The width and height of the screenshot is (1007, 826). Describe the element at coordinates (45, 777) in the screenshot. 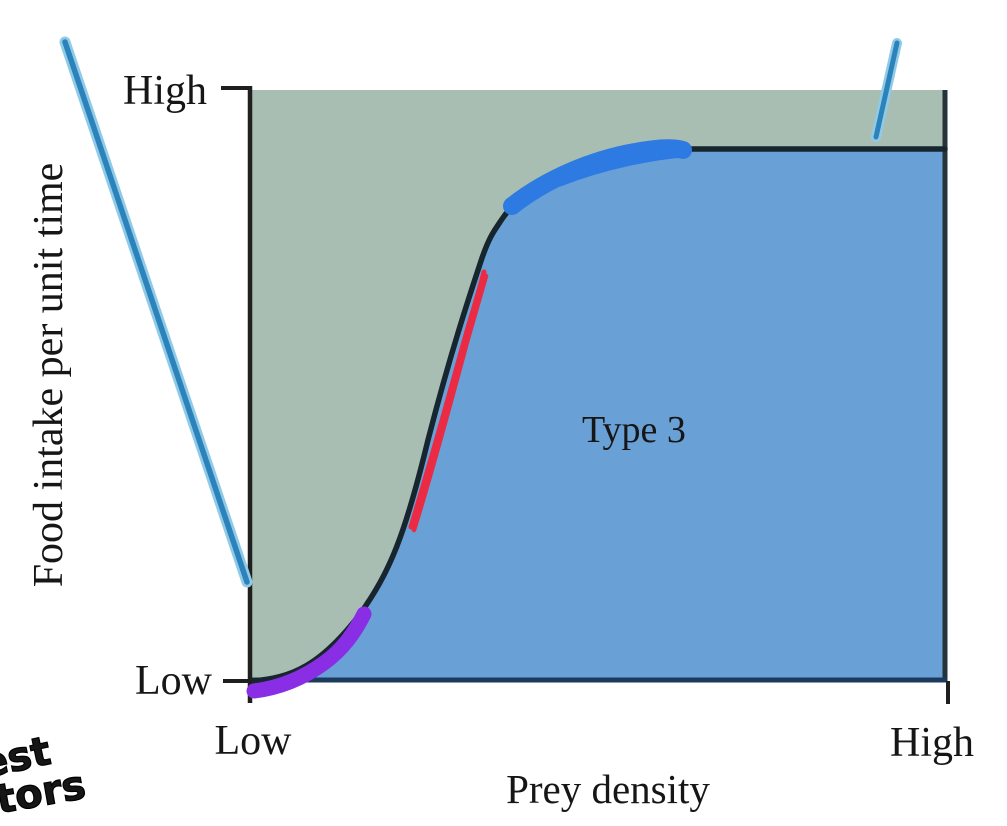

I see `handwritten-note: est ators` at that location.